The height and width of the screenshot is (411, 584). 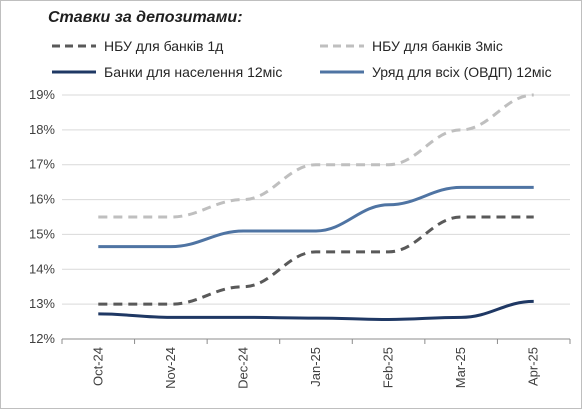 I want to click on legend-entry-nbu-1d: НБУ для банків 1д, so click(x=137, y=46).